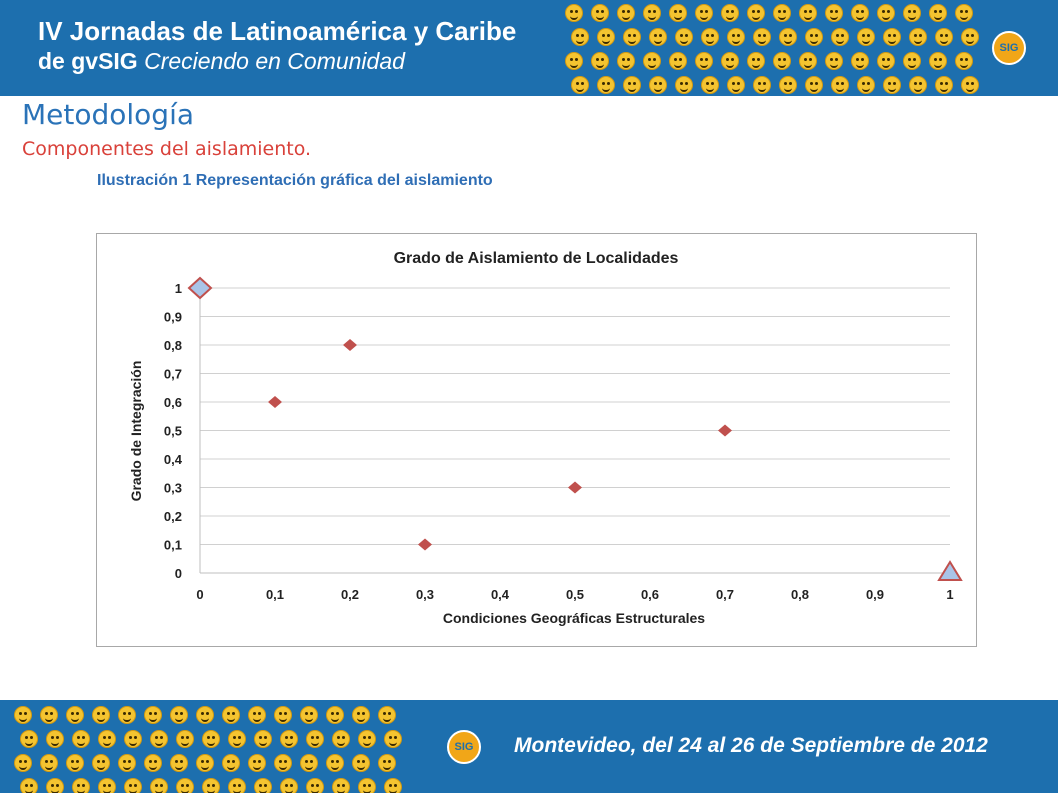  Describe the element at coordinates (1009, 48) in the screenshot. I see `gvsig-logo-icon: SIG` at that location.